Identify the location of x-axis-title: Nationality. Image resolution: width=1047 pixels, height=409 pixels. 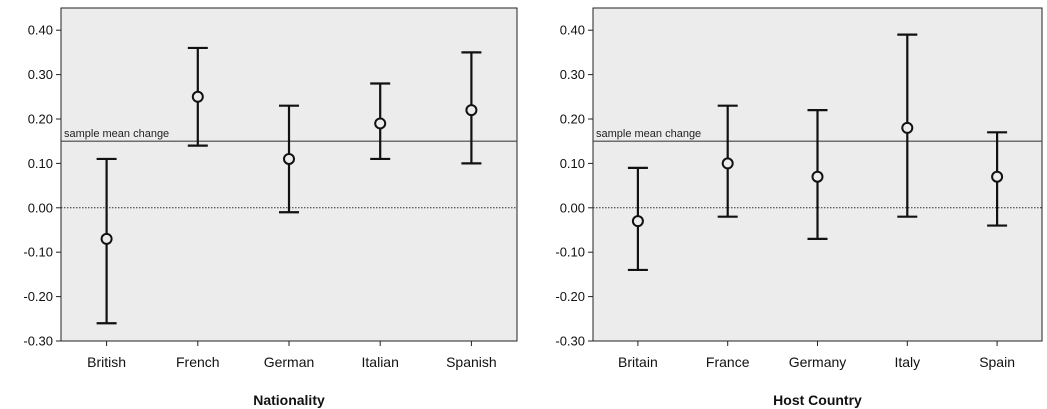
(289, 400).